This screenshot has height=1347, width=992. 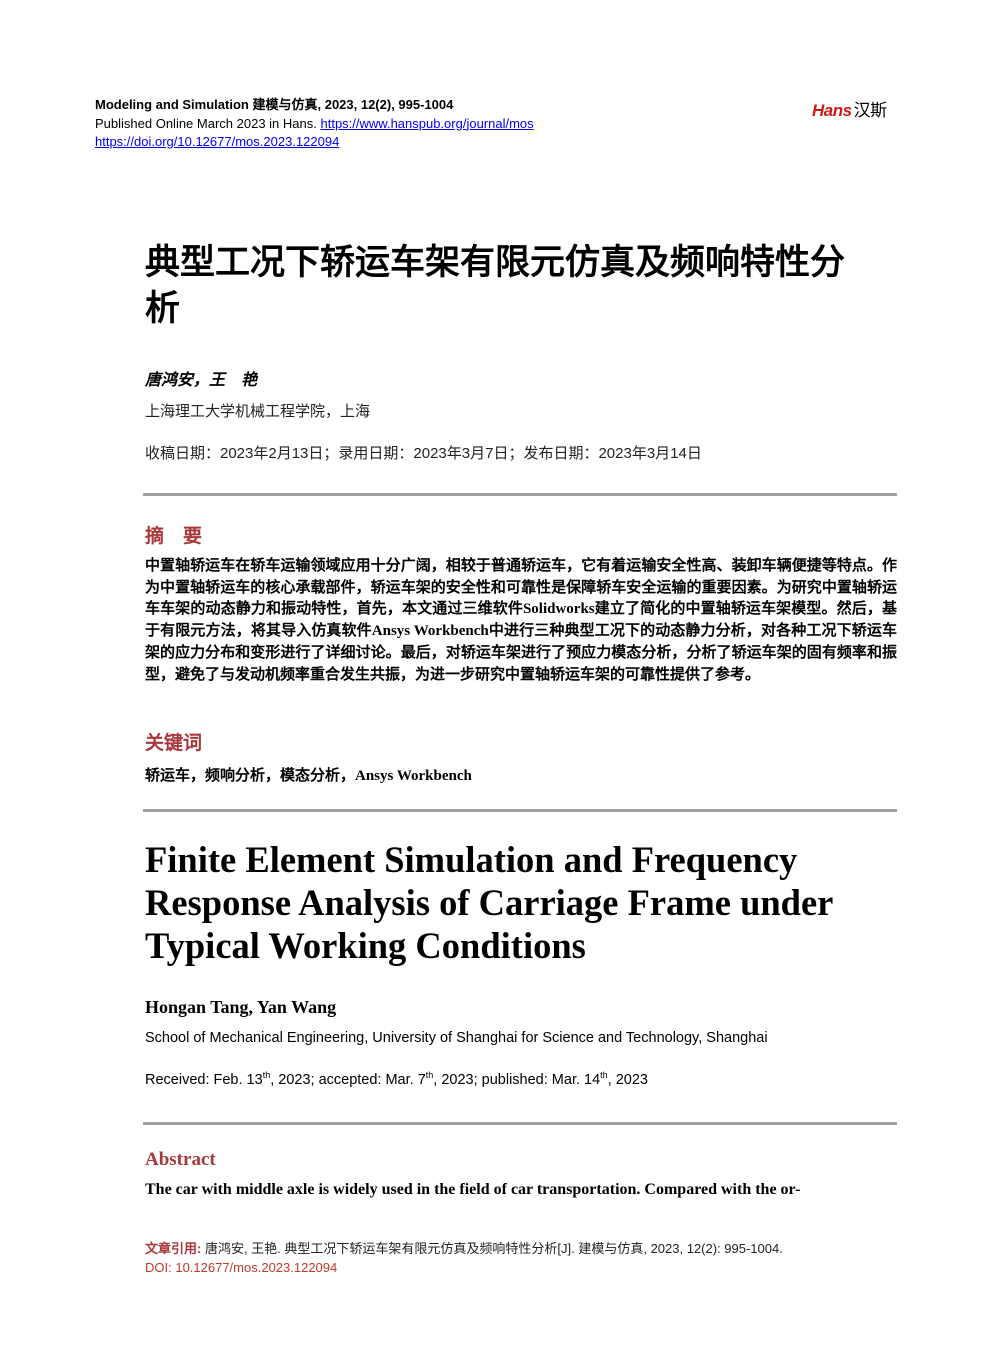 I want to click on doi-link: https://doi.org/10.12677/mos.2023.122094, so click(x=217, y=141).